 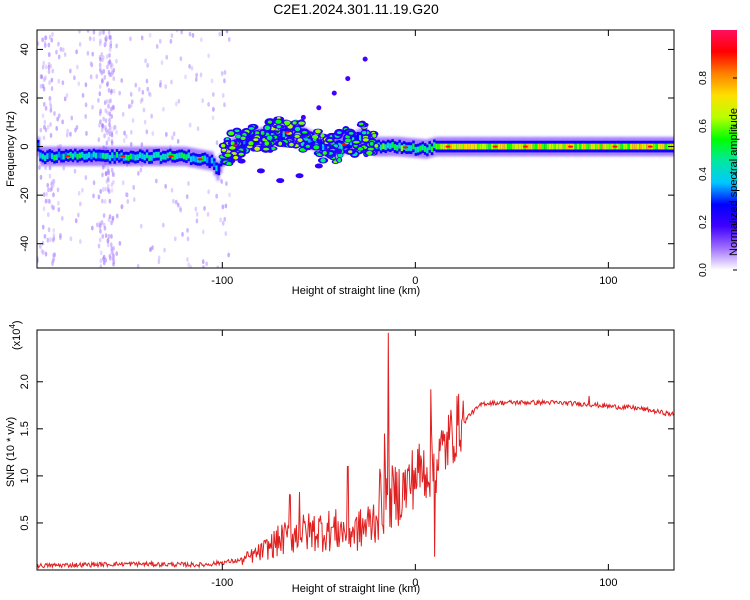 I want to click on x-tick-label: 100, so click(x=608, y=281).